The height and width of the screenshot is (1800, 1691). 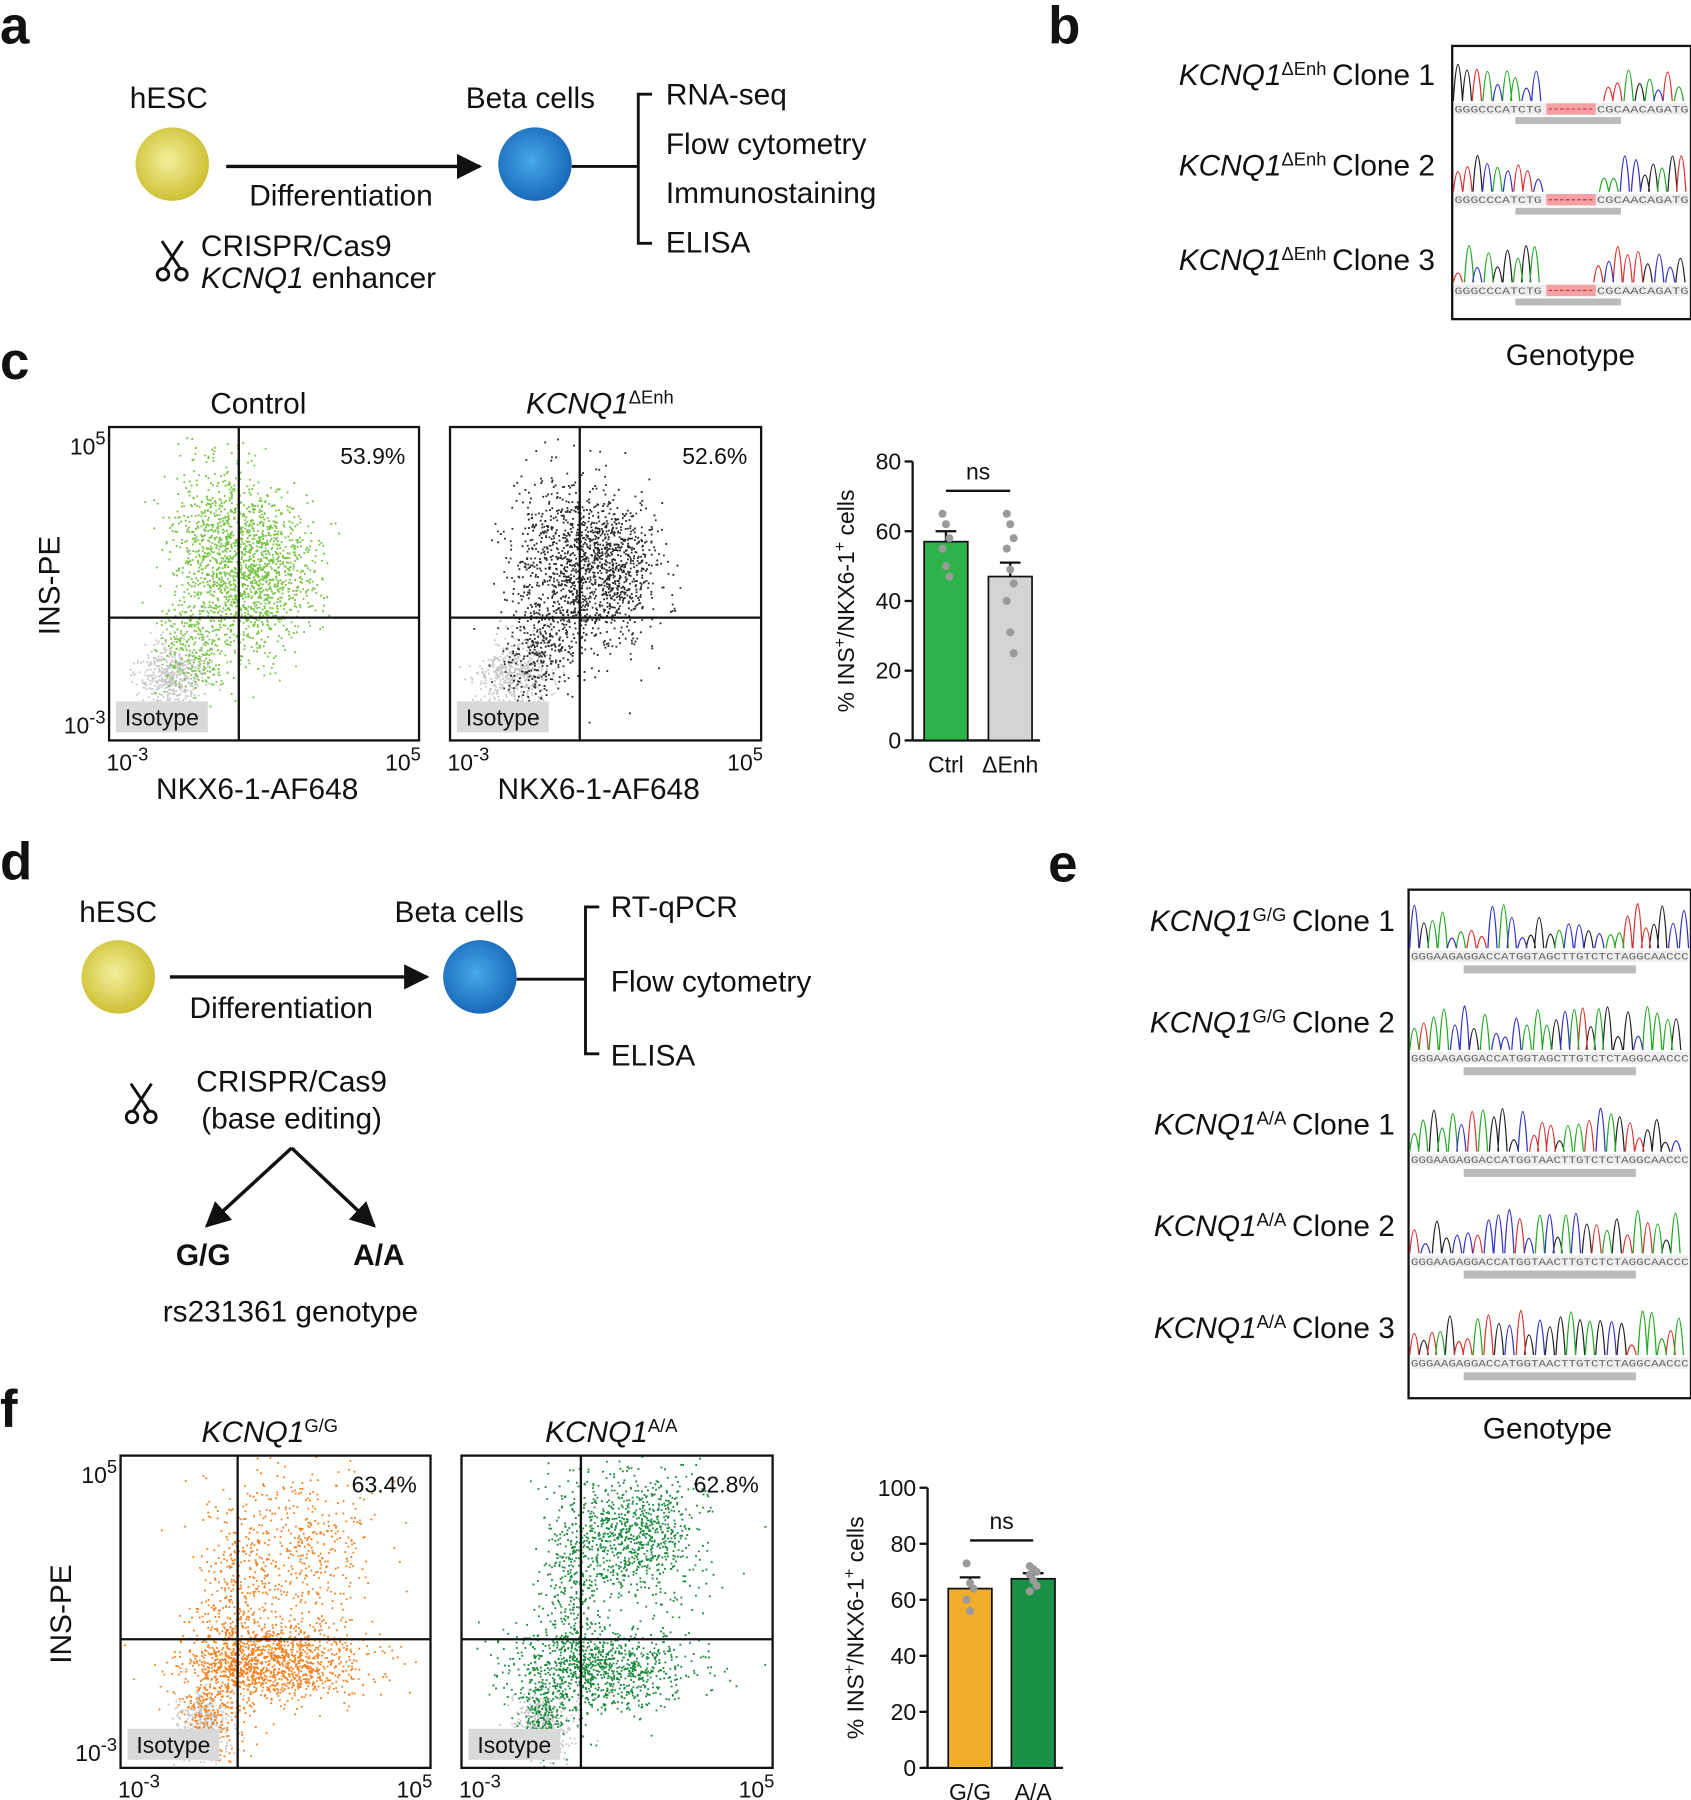 I want to click on clone-label: KCNQ1G/G Clone 2, so click(x=1272, y=1022).